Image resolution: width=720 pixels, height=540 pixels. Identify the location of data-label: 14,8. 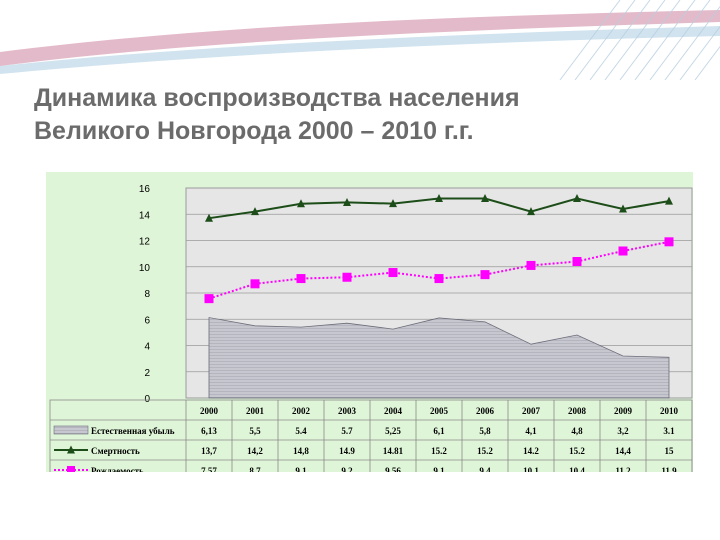
(301, 451).